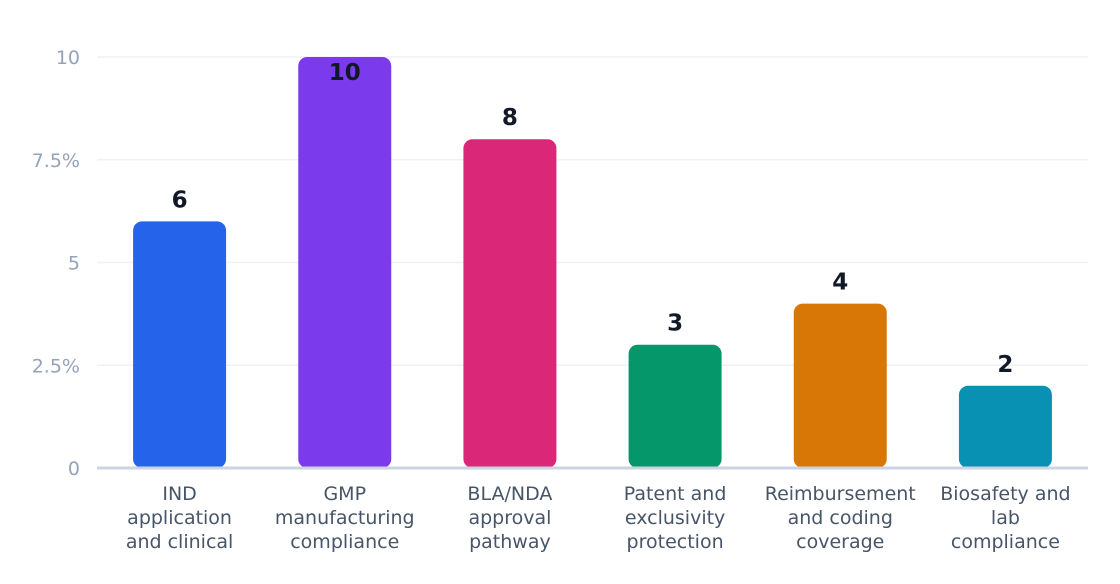 This screenshot has height=584, width=1120. What do you see at coordinates (1005, 365) in the screenshot?
I see `data-label: 2` at bounding box center [1005, 365].